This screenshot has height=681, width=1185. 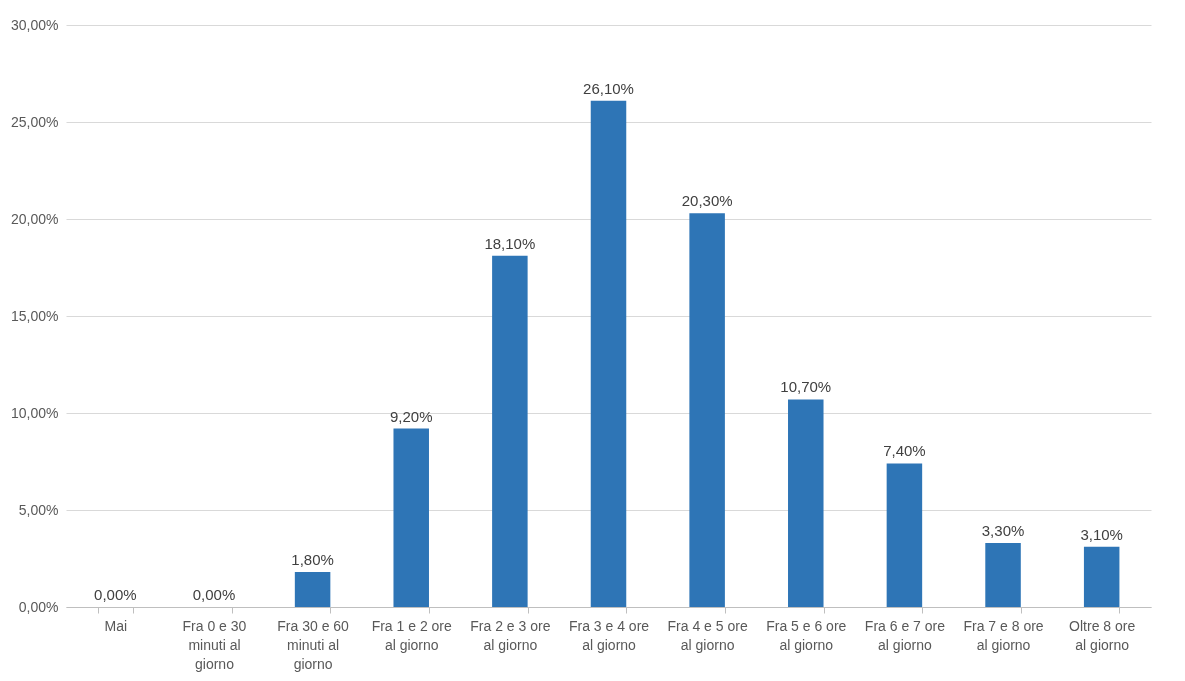 I want to click on y-tick-label: 0,00%, so click(x=38, y=606).